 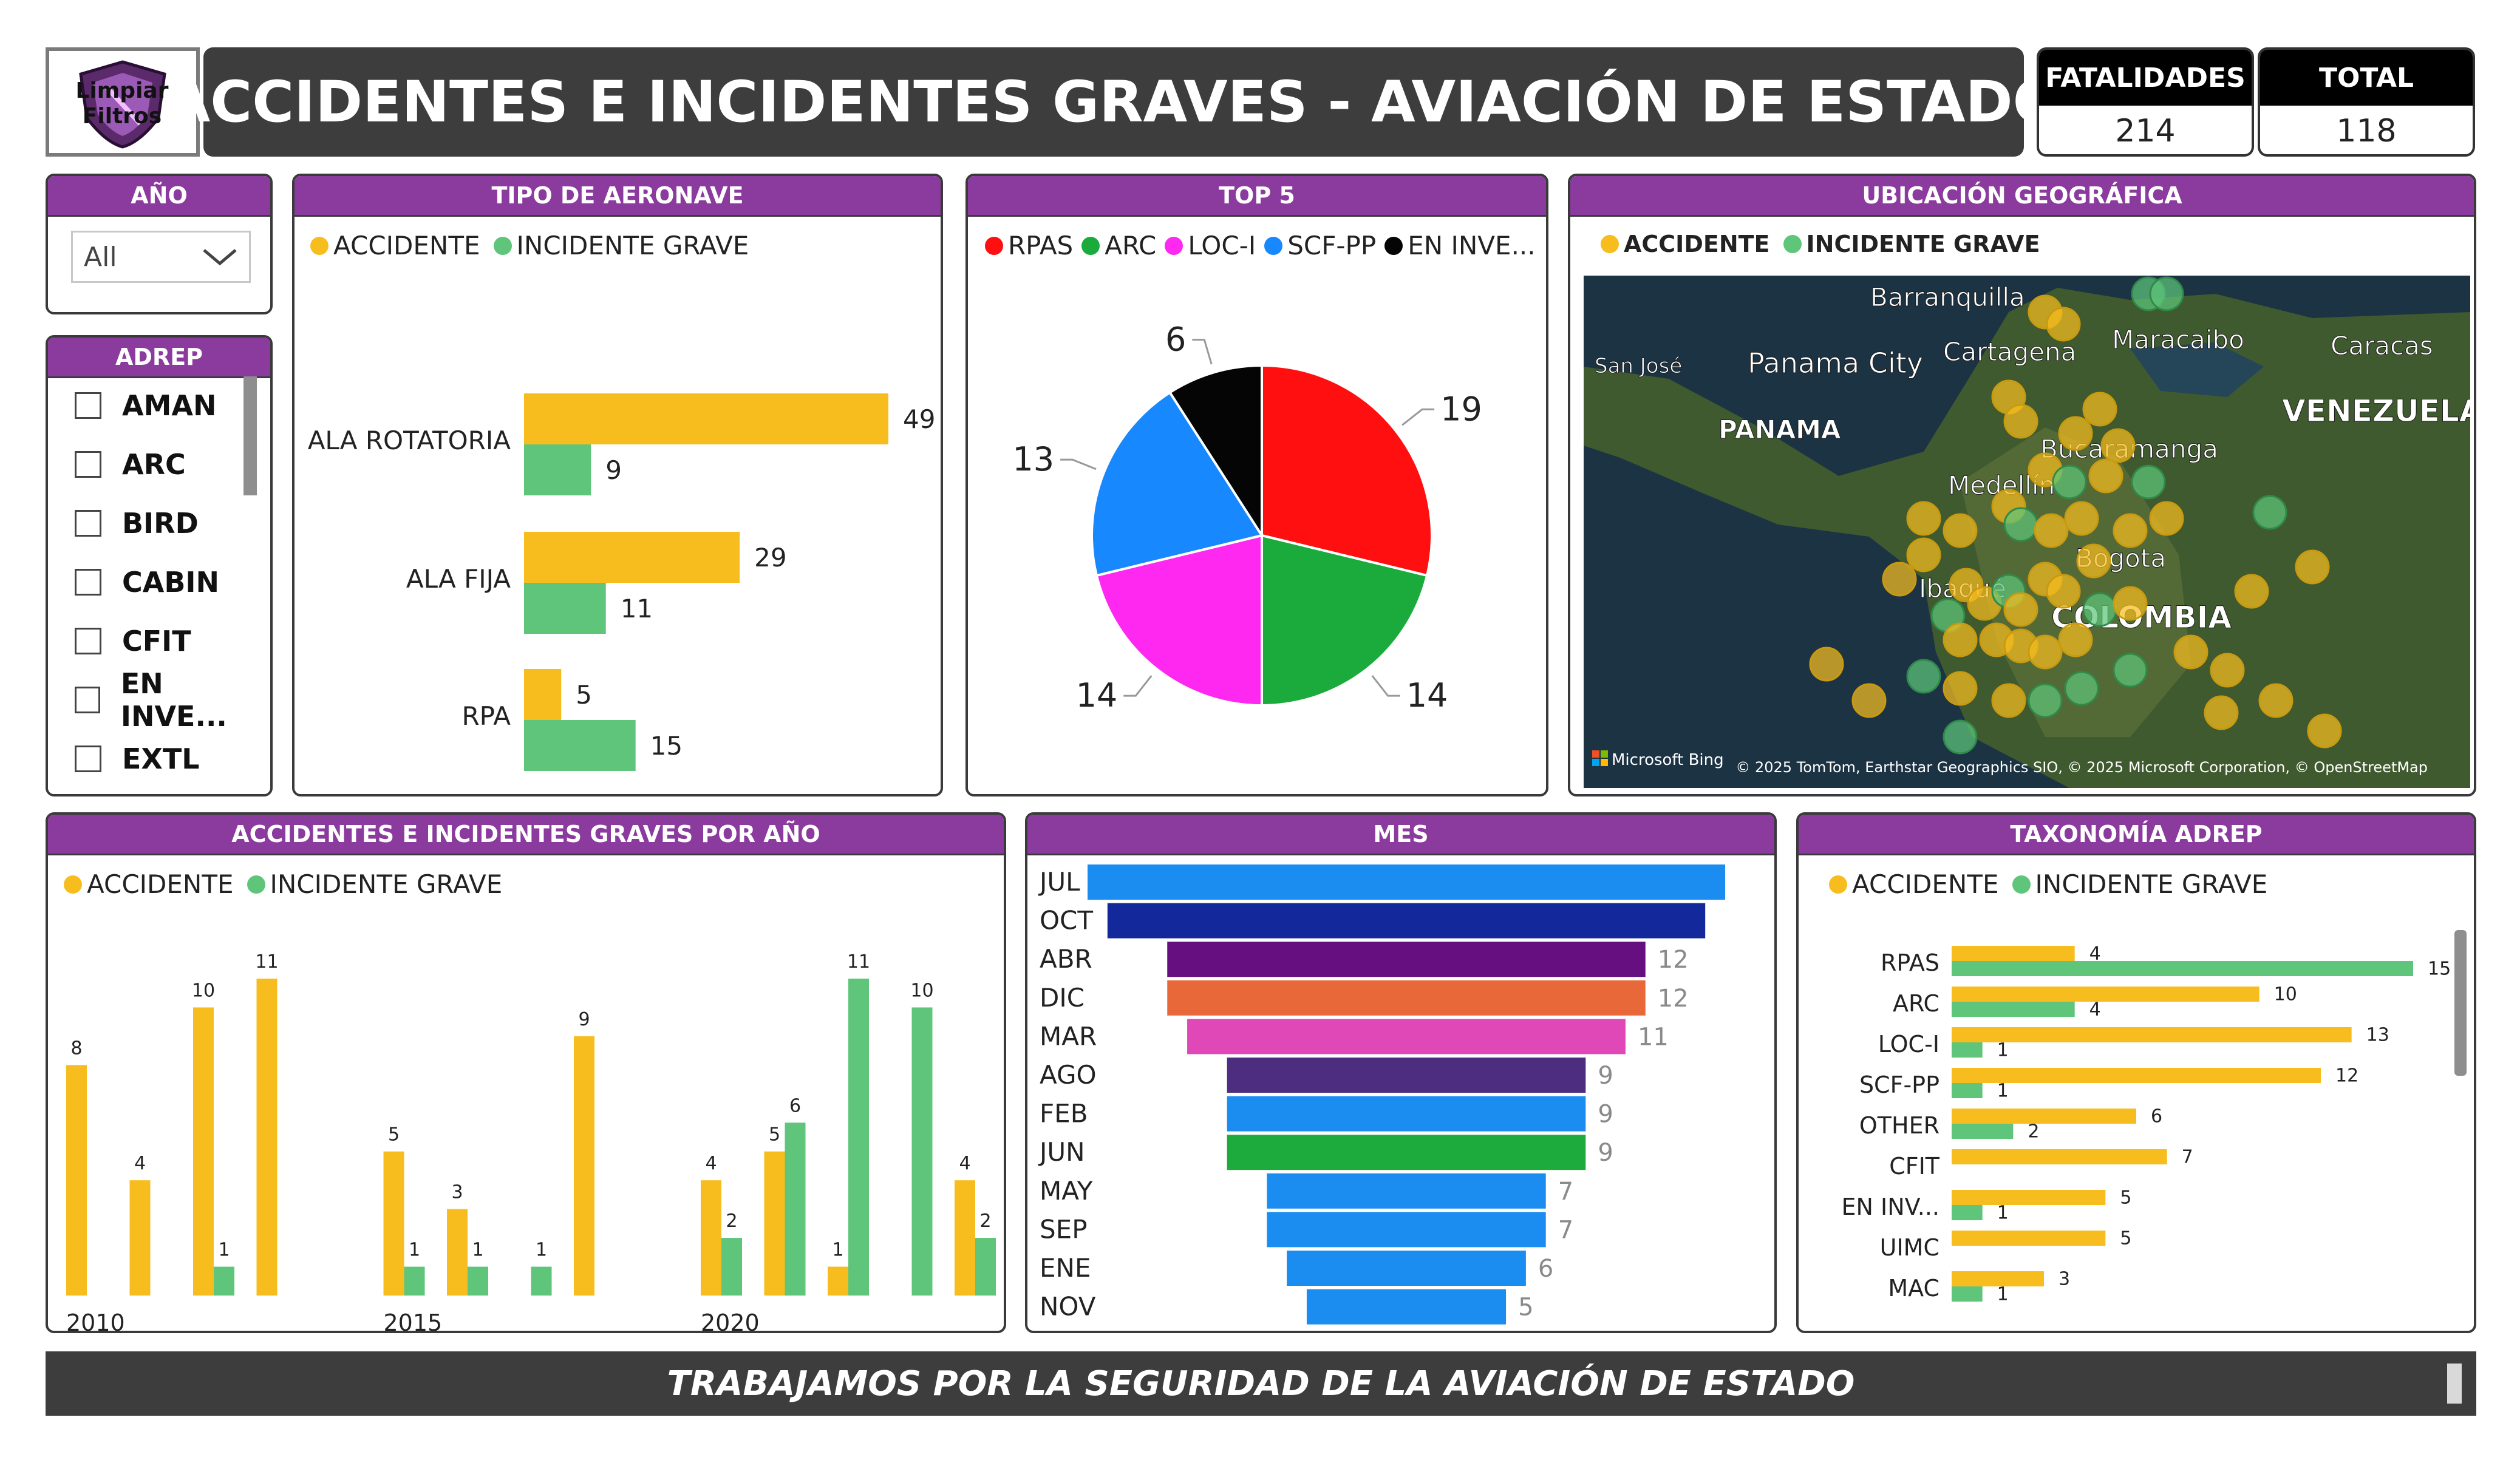 I want to click on adrep-option: CABIN, so click(x=147, y=582).